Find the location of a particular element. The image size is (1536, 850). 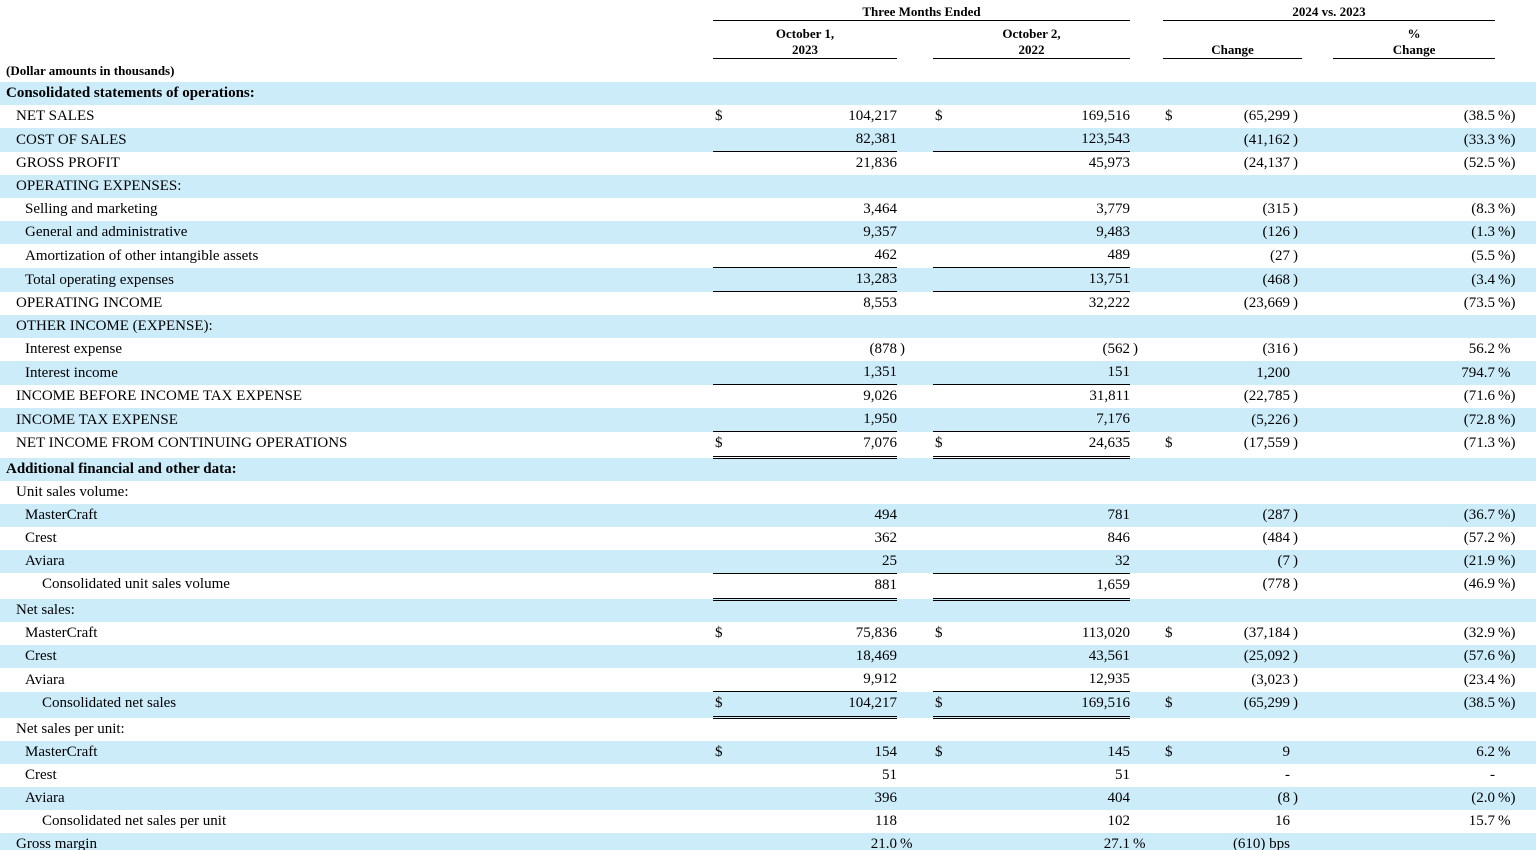

value-2022: 145 is located at coordinates (1119, 751).